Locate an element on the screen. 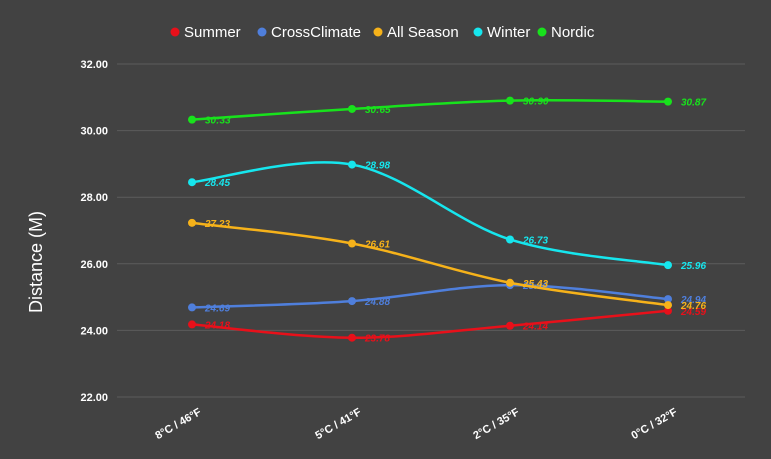 The image size is (771, 459). data-label: 30.87 is located at coordinates (693, 103).